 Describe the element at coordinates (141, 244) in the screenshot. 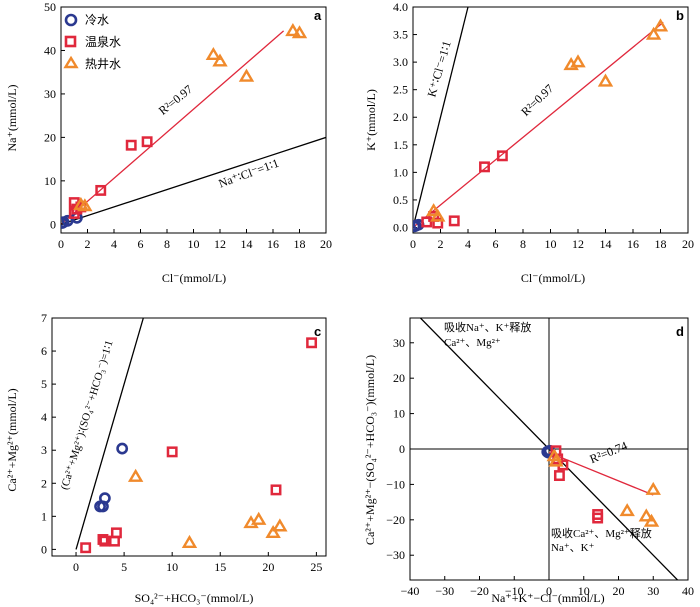

I see `panel-a-xtick-label: 6` at that location.